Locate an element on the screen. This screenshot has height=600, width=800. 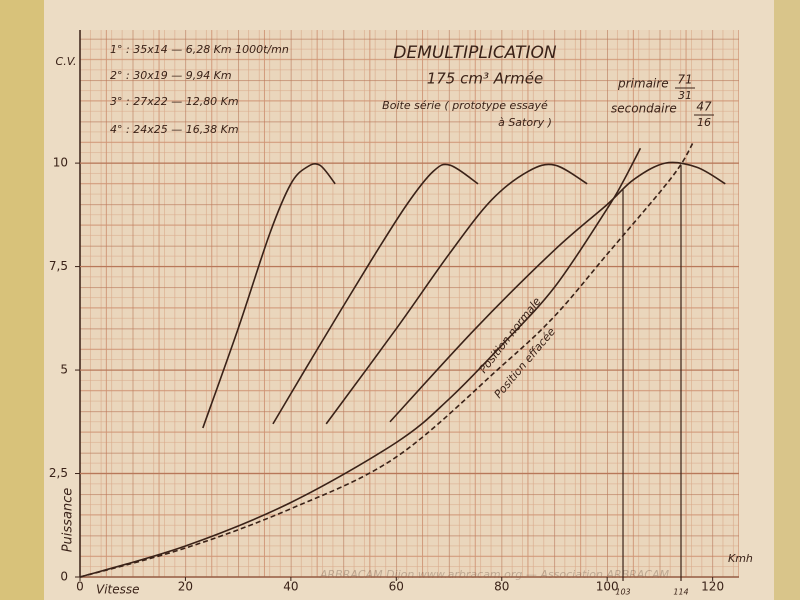
x-tick-label: 40 is located at coordinates (290, 587).